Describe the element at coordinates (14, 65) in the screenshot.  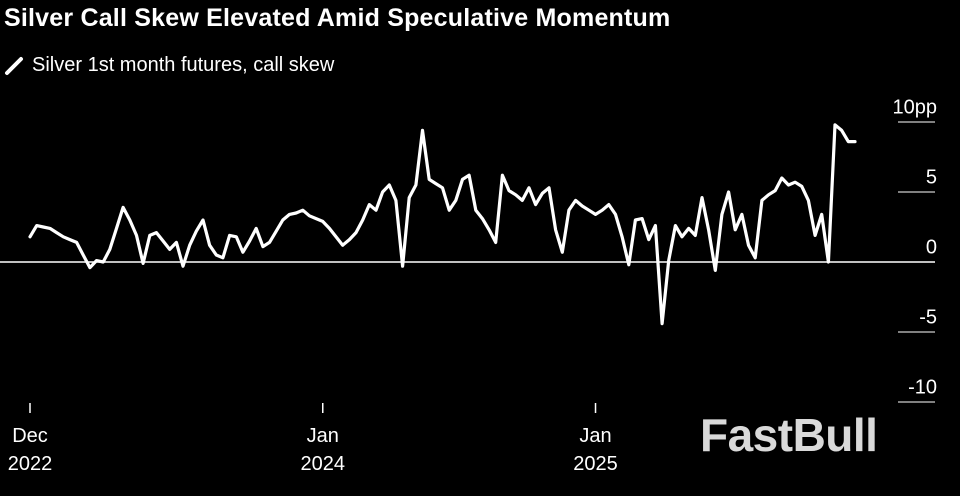
I see `legend-swatch` at that location.